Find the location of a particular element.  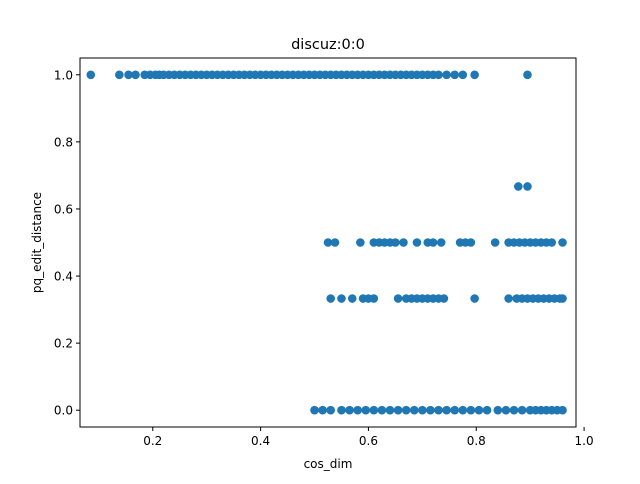

y-tick-label: 0.0 is located at coordinates (63, 411).